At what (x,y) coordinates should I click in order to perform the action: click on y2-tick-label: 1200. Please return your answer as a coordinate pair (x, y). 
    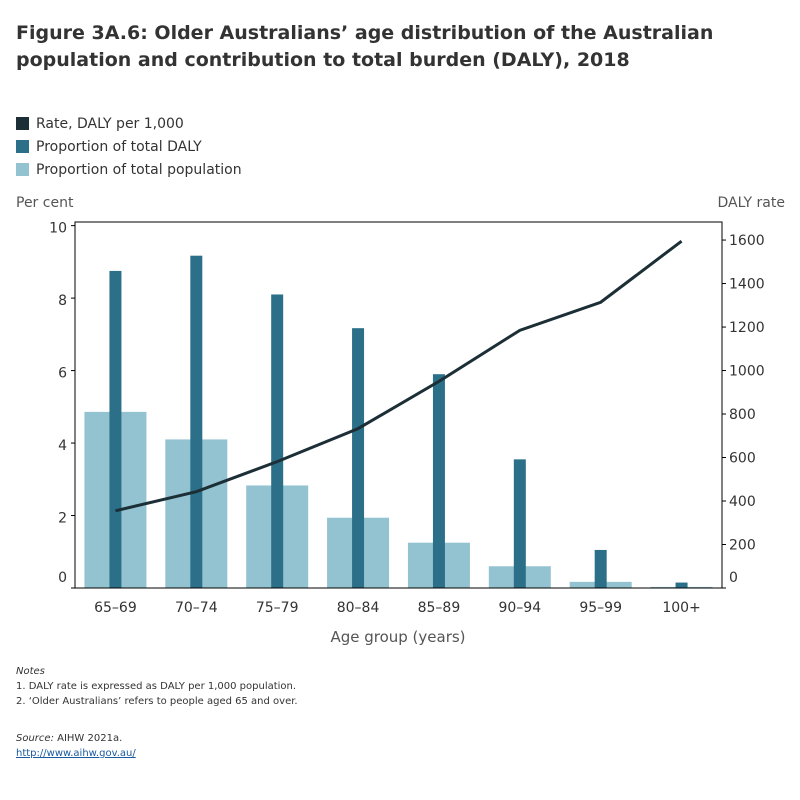
    Looking at the image, I should click on (747, 328).